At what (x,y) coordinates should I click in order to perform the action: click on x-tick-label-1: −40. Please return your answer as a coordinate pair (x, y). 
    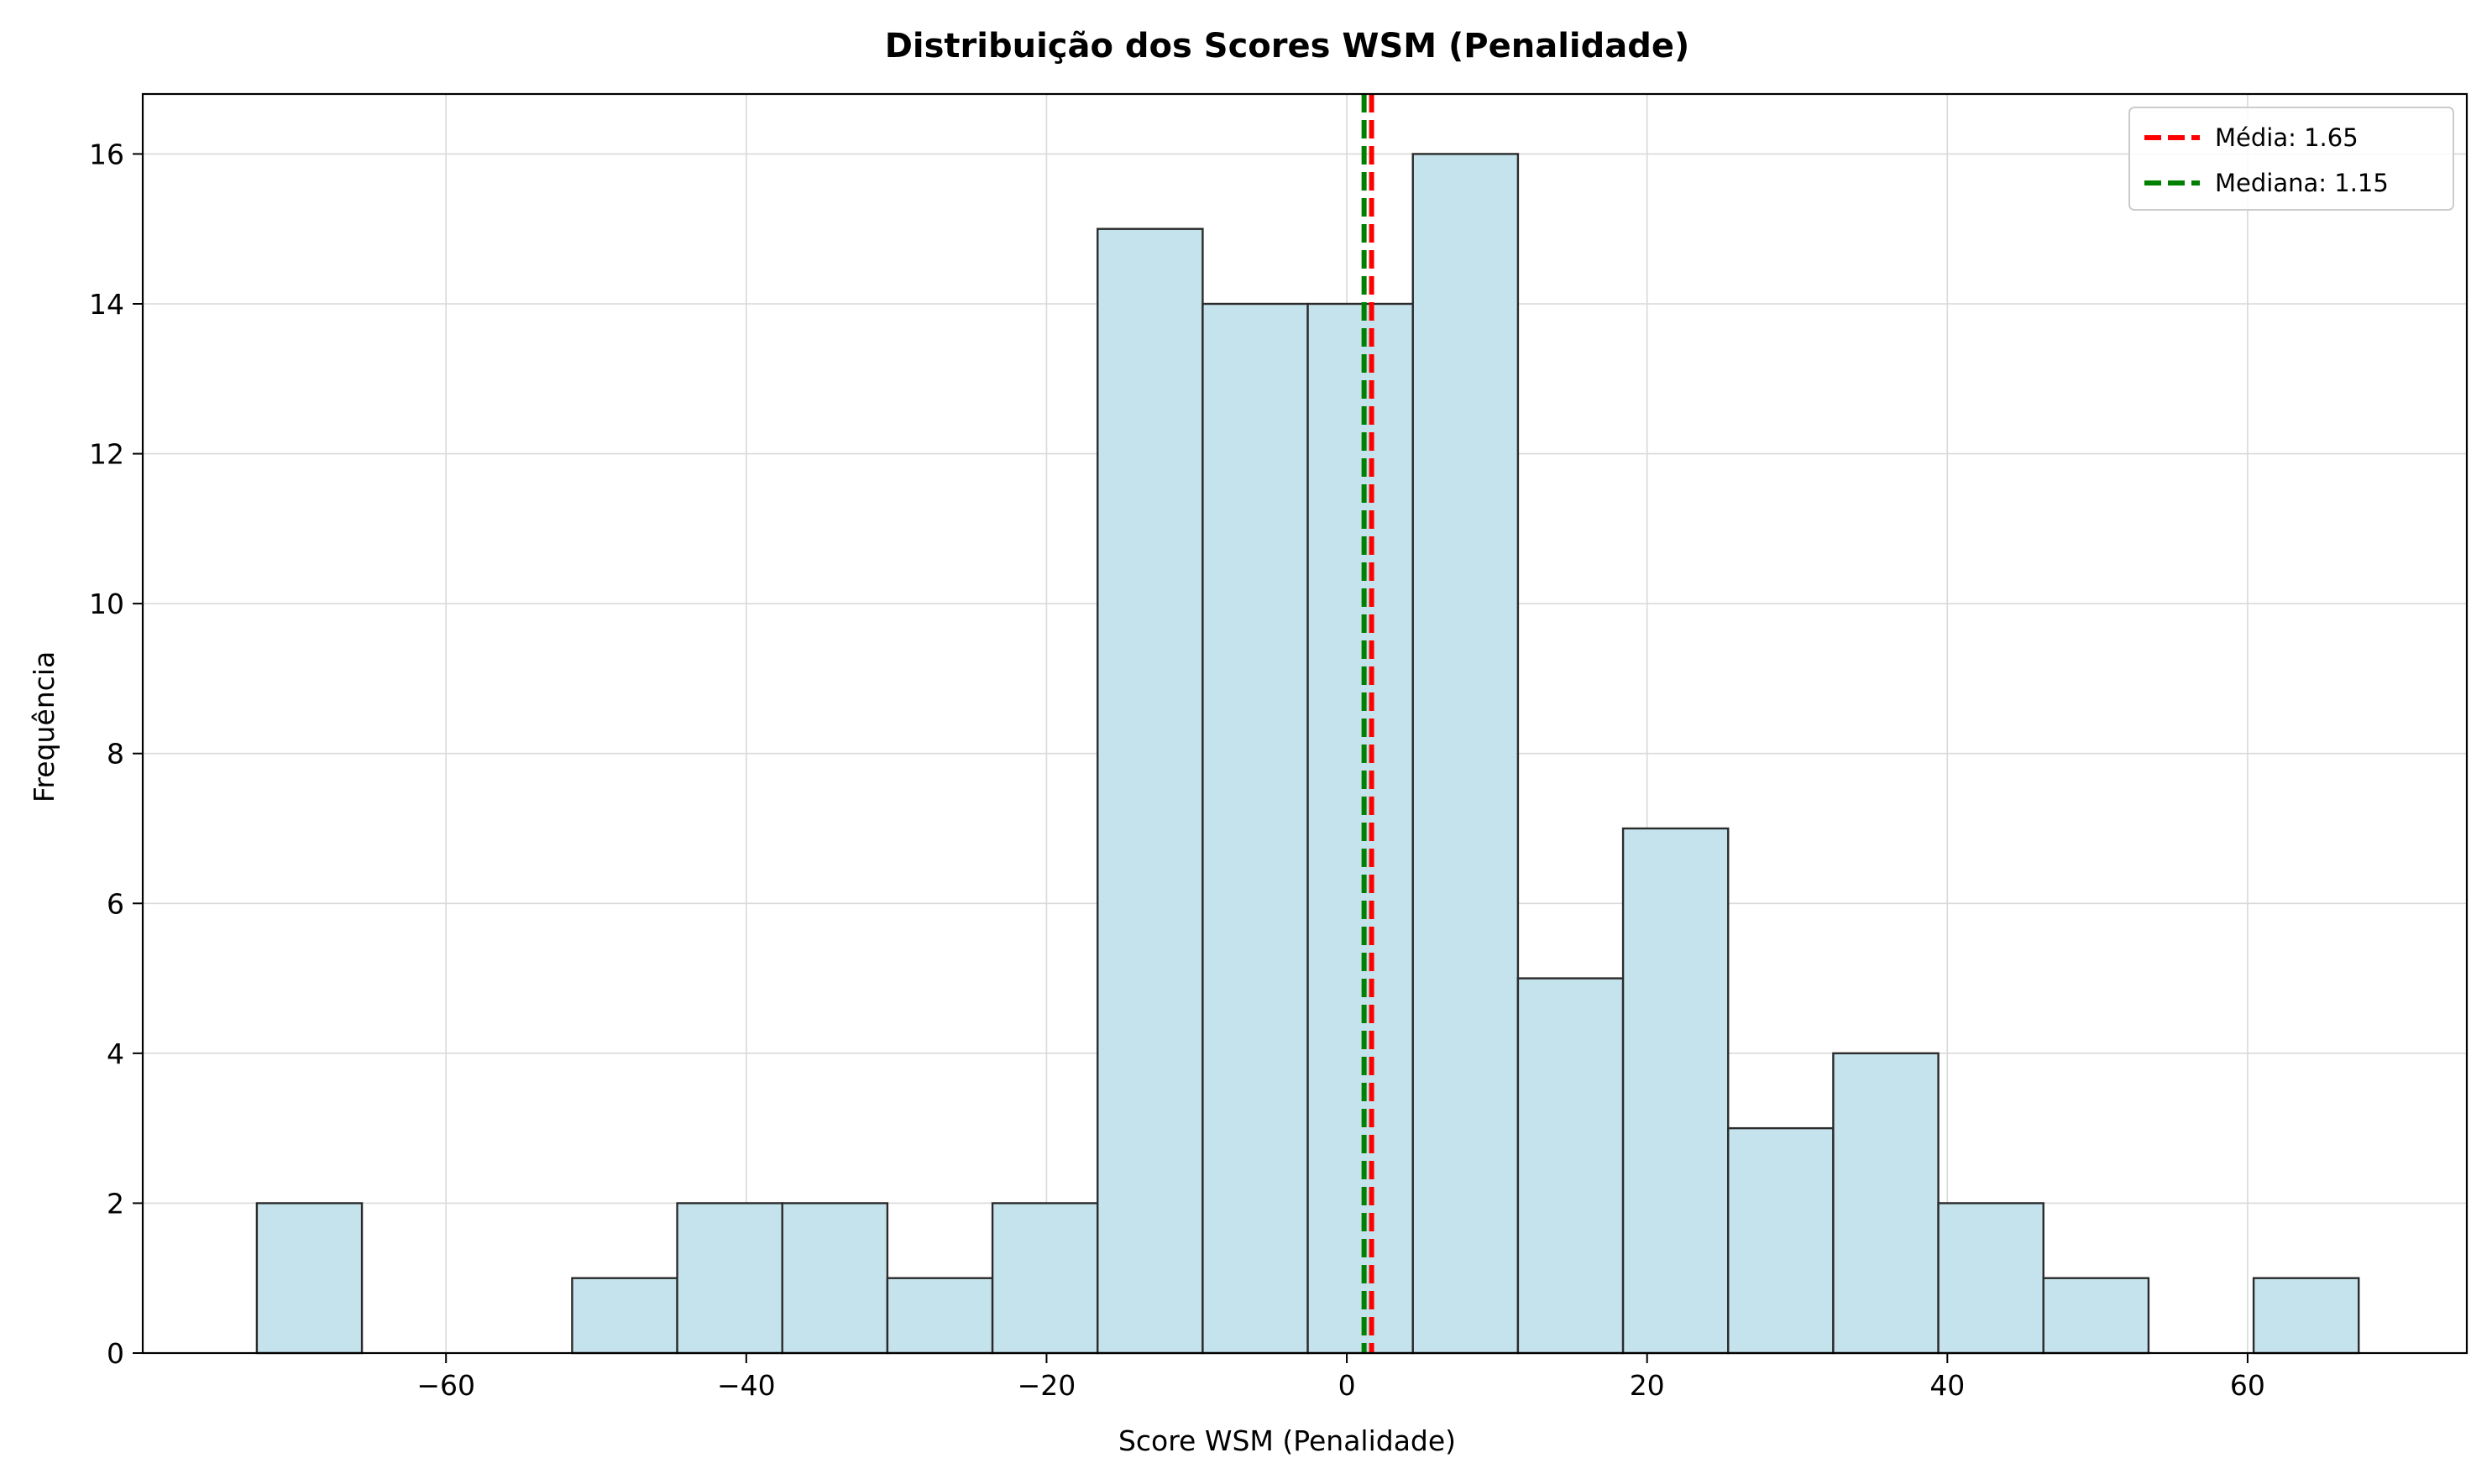
    Looking at the image, I should click on (746, 1385).